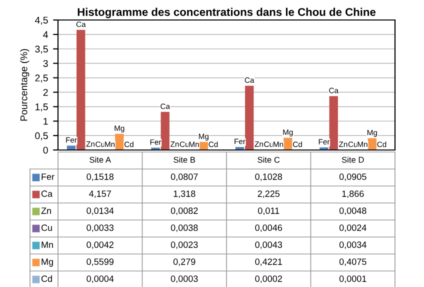  Describe the element at coordinates (47, 262) in the screenshot. I see `legend-label: Mg` at that location.